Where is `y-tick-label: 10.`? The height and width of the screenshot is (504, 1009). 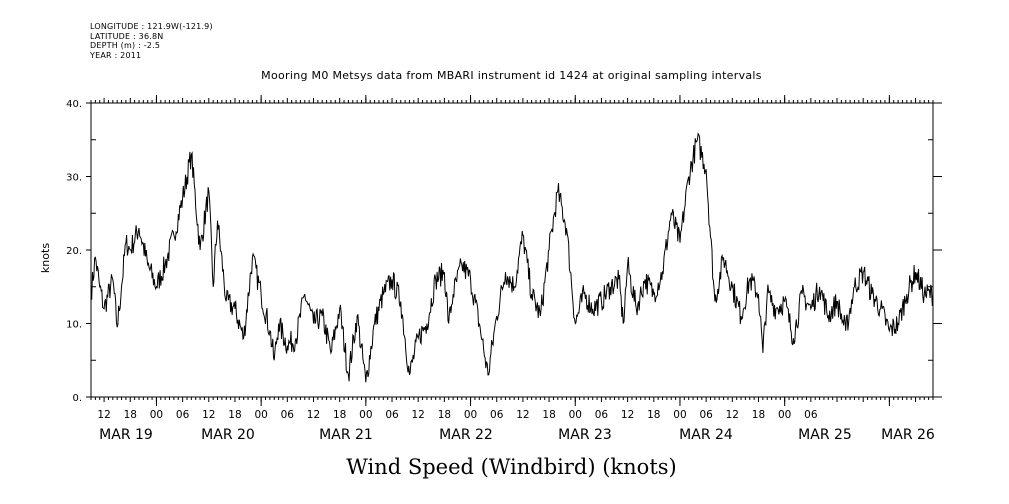 y-tick-label: 10. is located at coordinates (74, 325).